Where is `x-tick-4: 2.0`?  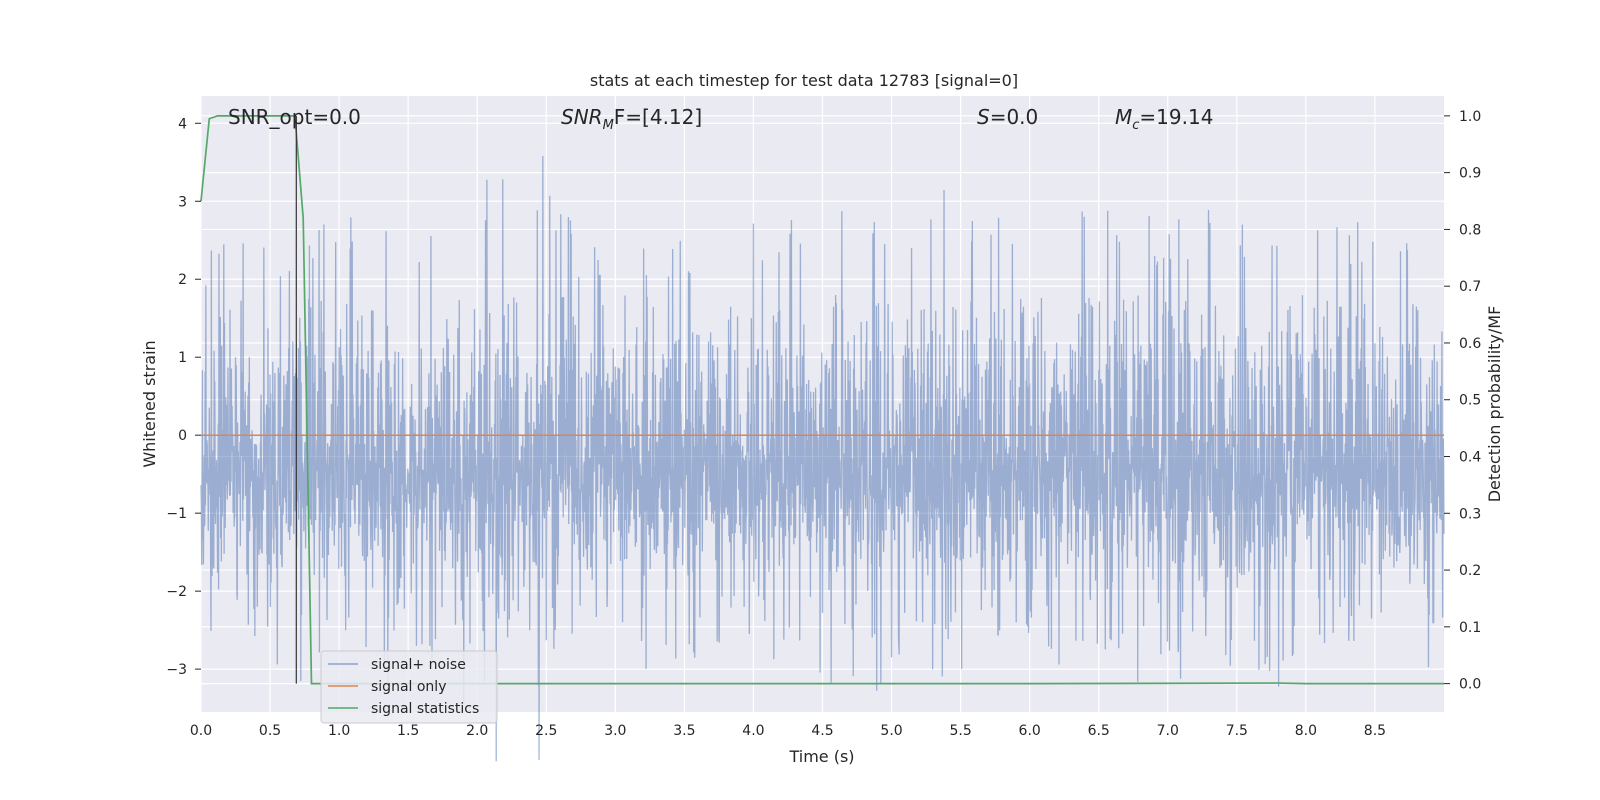
x-tick-4: 2.0 is located at coordinates (477, 731).